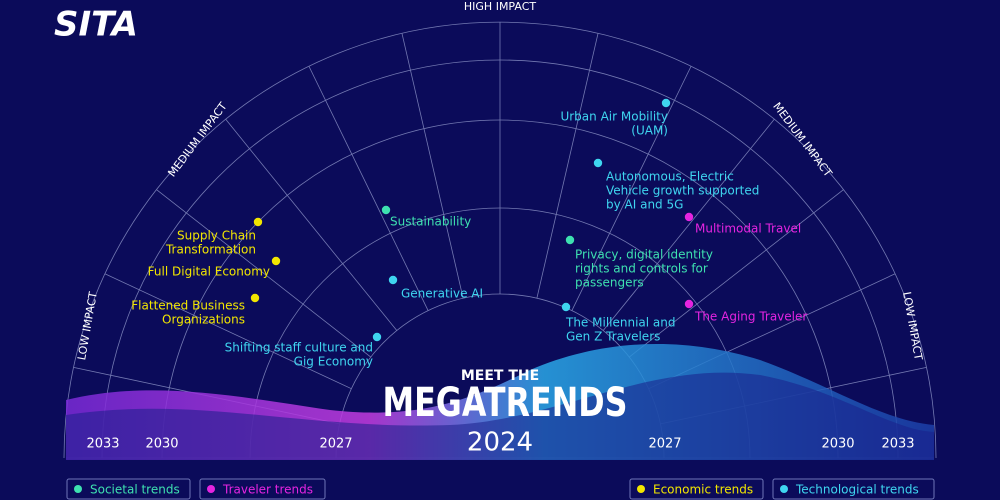 The height and width of the screenshot is (500, 1000). What do you see at coordinates (613, 337) in the screenshot?
I see `trend-label: Gen Z Travelers` at bounding box center [613, 337].